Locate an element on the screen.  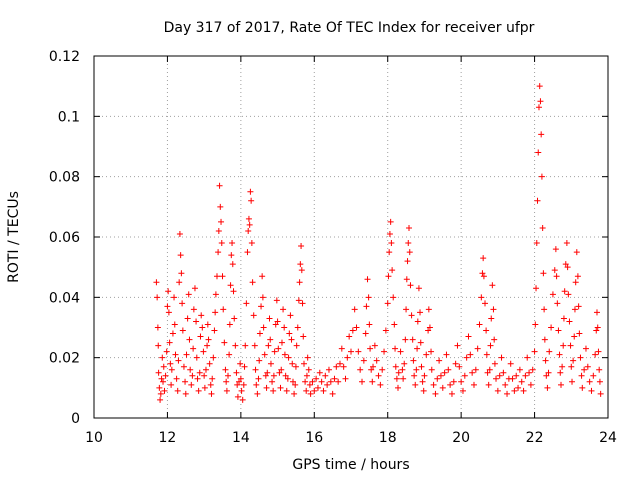
x-tick-label: 18 is located at coordinates (388, 438).